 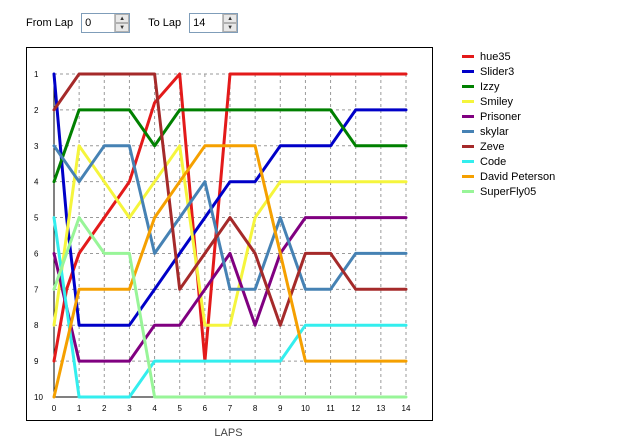 What do you see at coordinates (36, 218) in the screenshot?
I see `y-tick-label: 5` at bounding box center [36, 218].